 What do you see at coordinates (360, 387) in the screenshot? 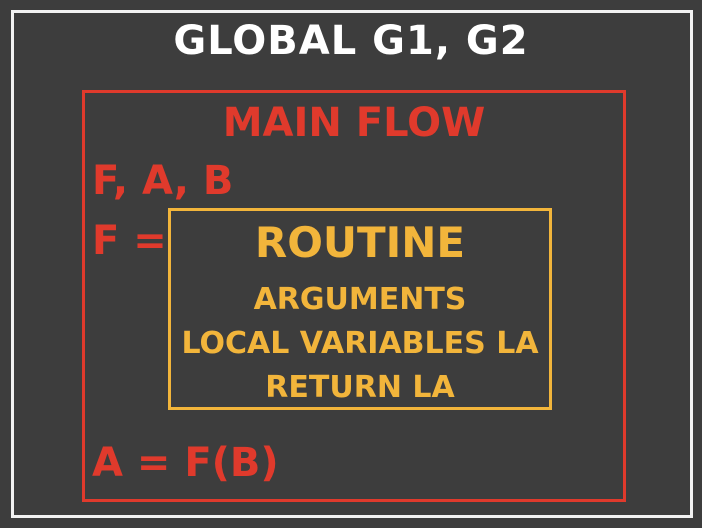
I see `routine-return: RETURN LA` at bounding box center [360, 387].